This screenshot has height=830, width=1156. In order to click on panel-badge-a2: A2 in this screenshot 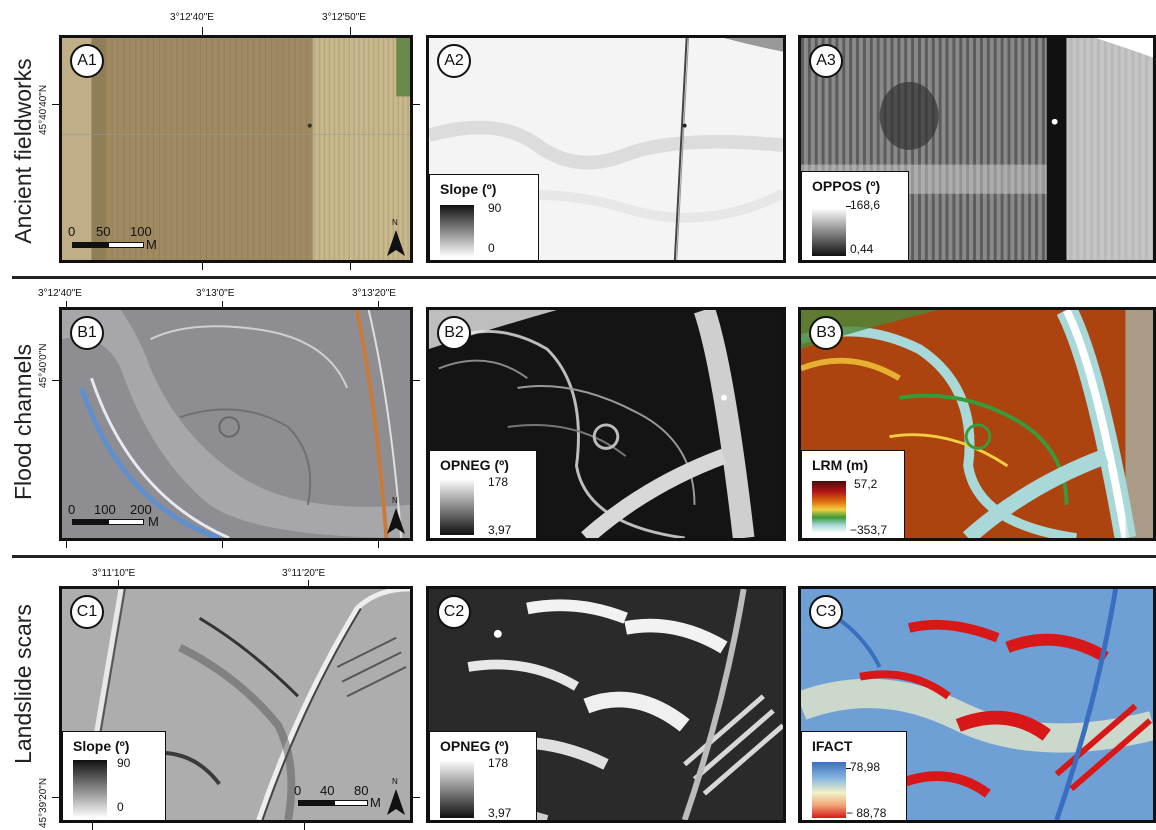, I will do `click(454, 61)`.